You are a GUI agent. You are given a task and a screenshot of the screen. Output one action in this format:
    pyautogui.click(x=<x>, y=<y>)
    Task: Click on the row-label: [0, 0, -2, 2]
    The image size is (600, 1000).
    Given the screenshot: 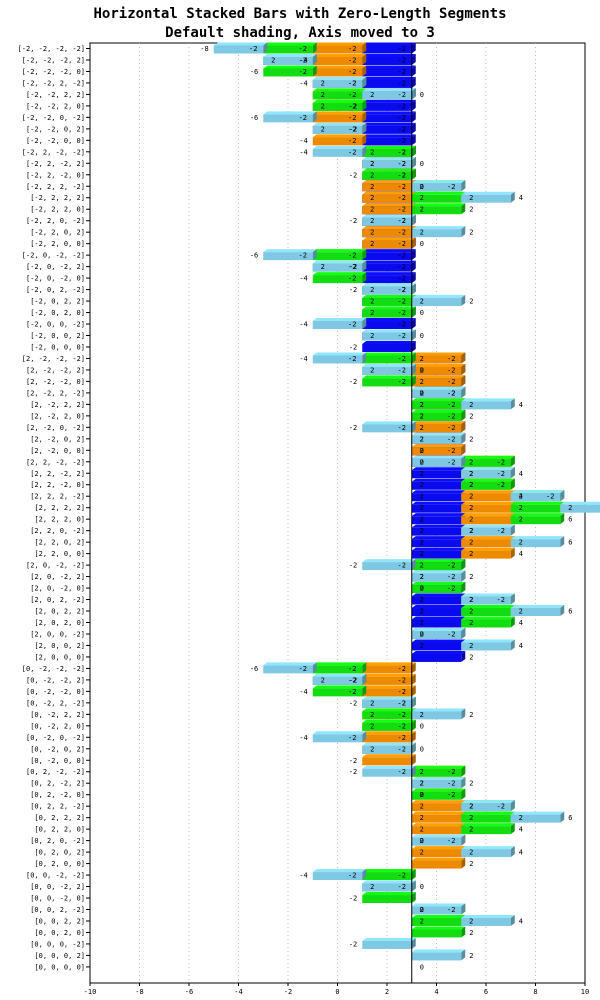 What is the action you would take?
    pyautogui.click(x=57, y=887)
    